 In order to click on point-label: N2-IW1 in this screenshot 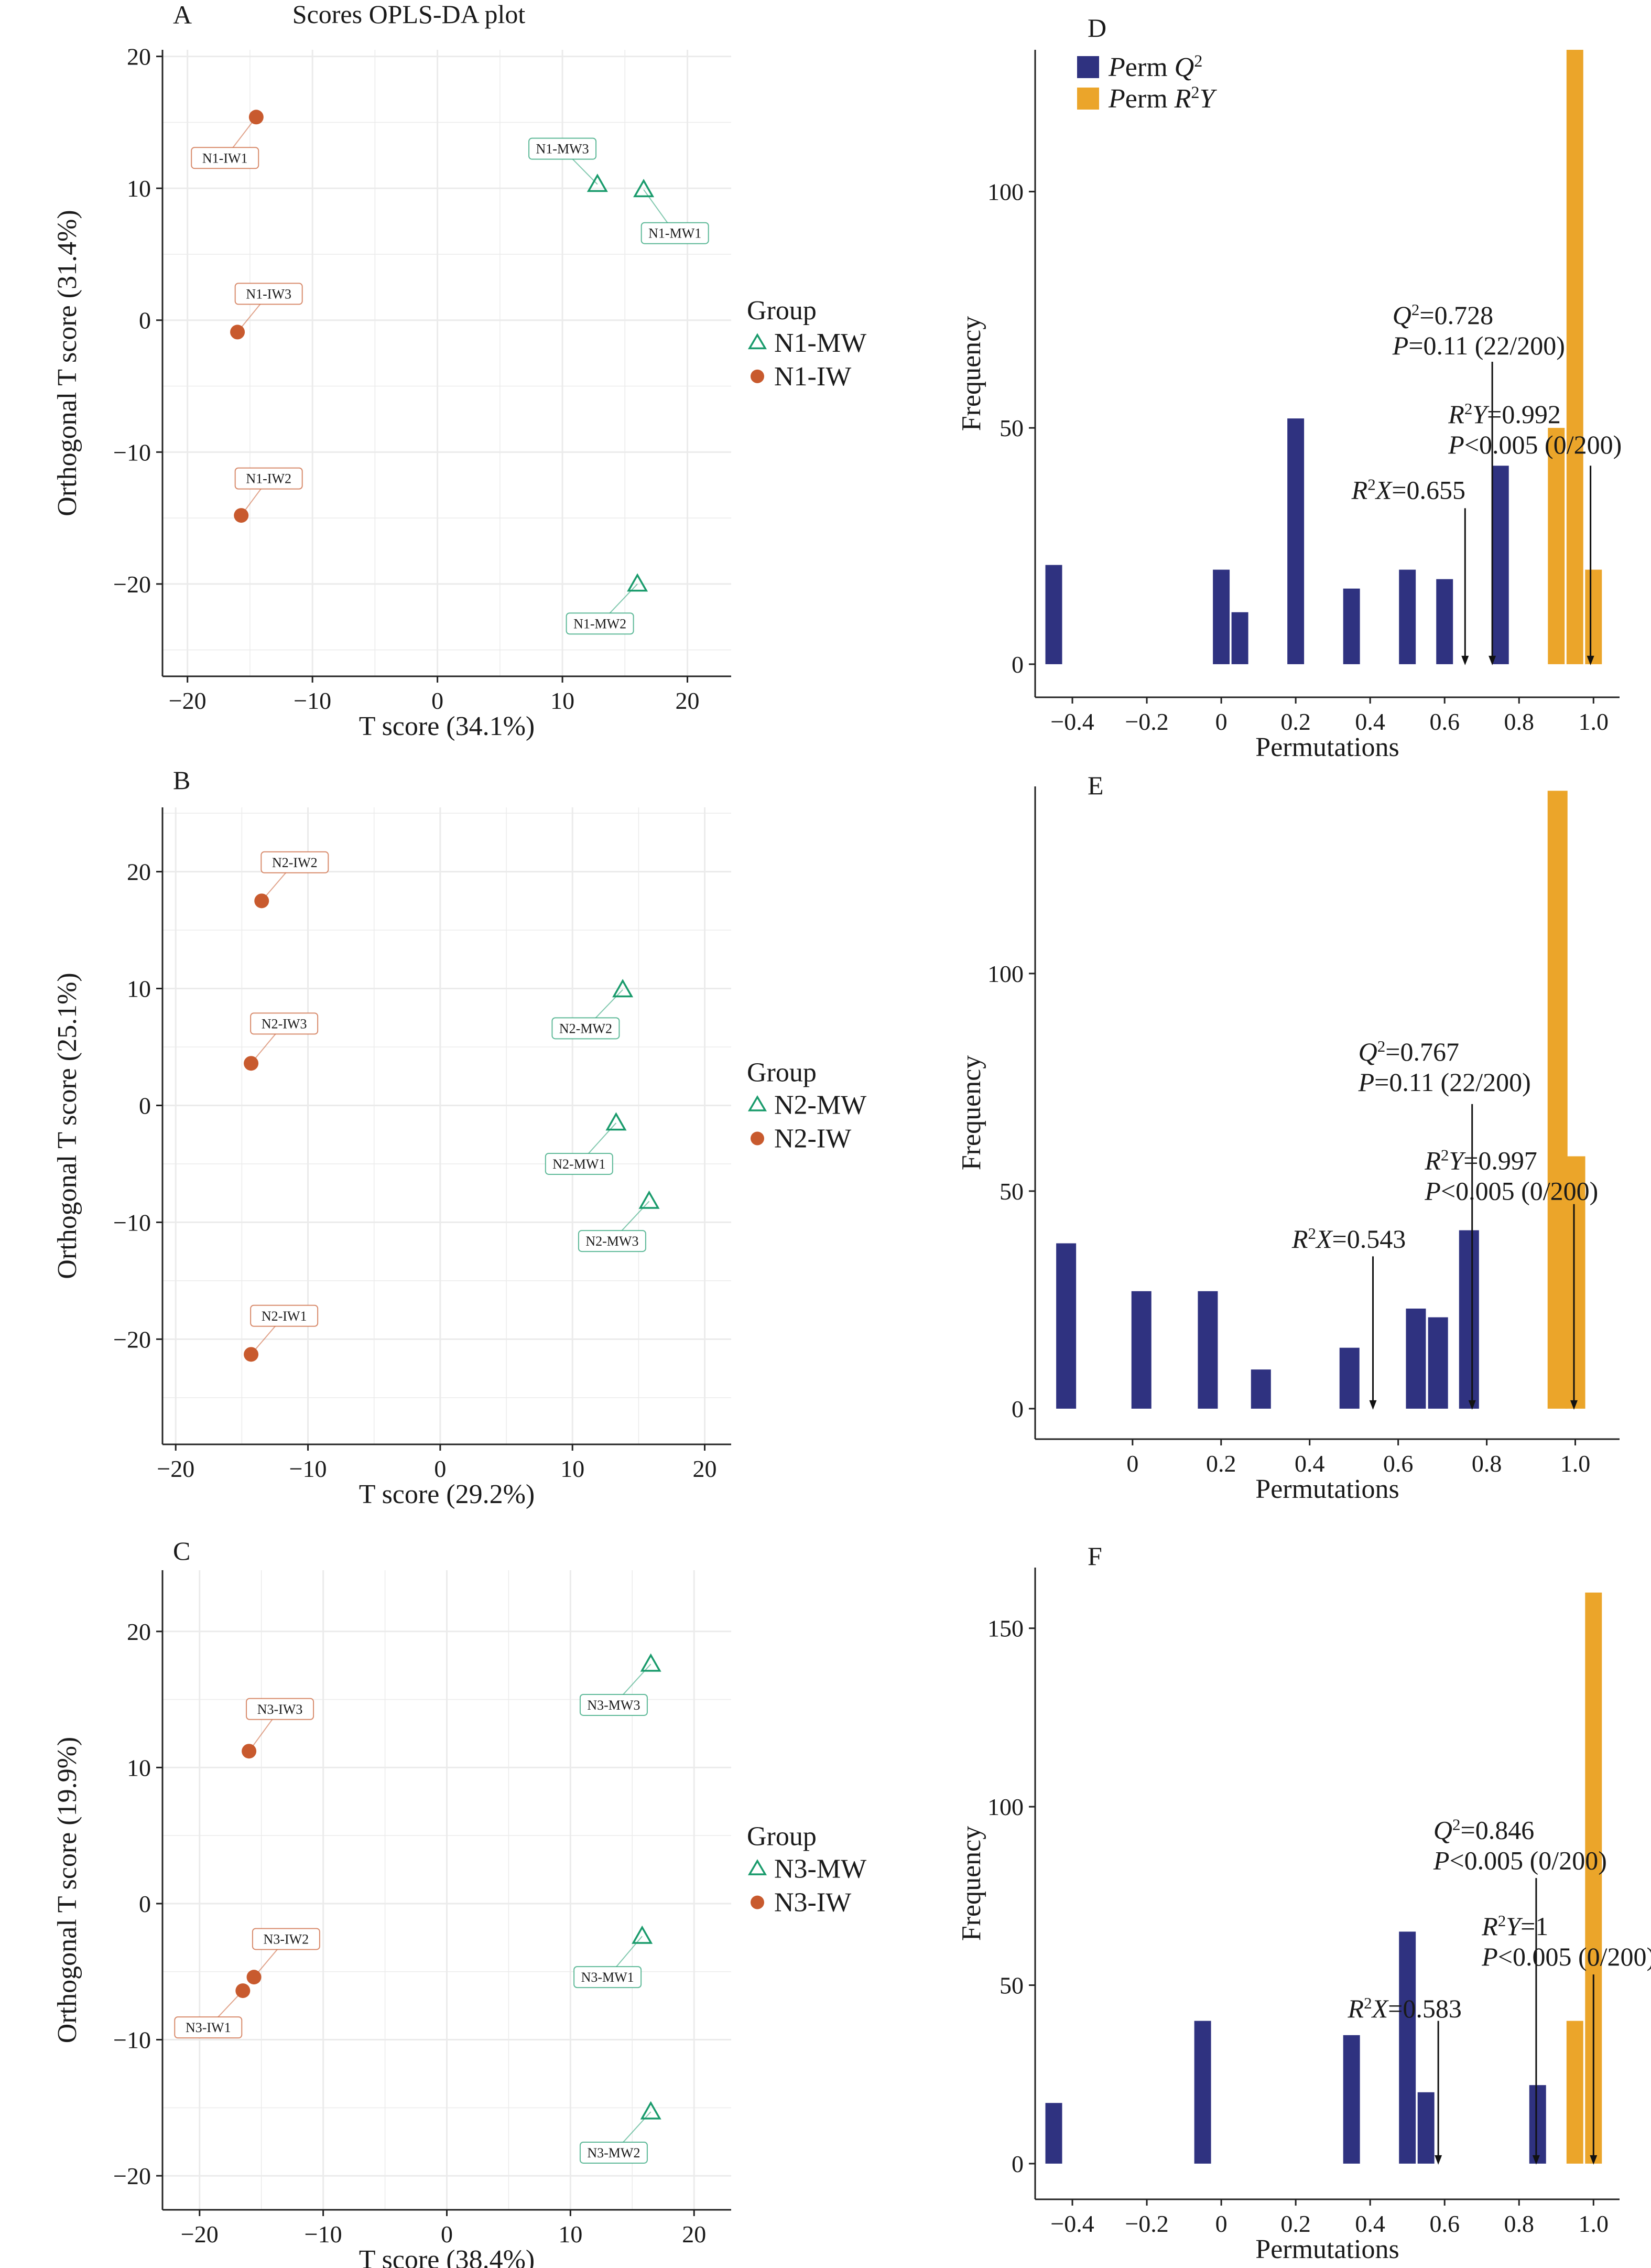, I will do `click(284, 1316)`.